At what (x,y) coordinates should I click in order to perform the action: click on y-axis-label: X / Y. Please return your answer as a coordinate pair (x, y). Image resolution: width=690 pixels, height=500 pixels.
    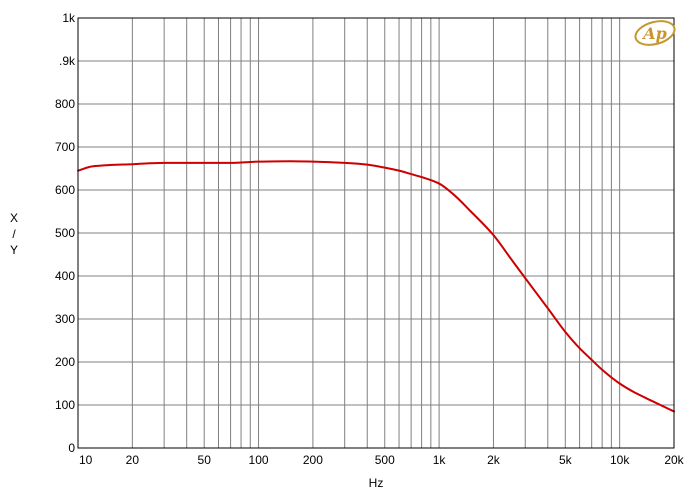
    Looking at the image, I should click on (14, 234).